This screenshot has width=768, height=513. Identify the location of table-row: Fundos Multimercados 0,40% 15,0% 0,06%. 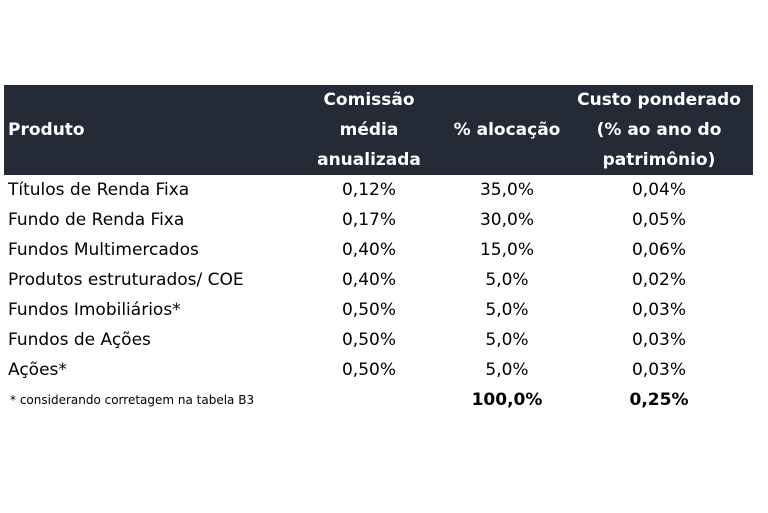
(378, 250).